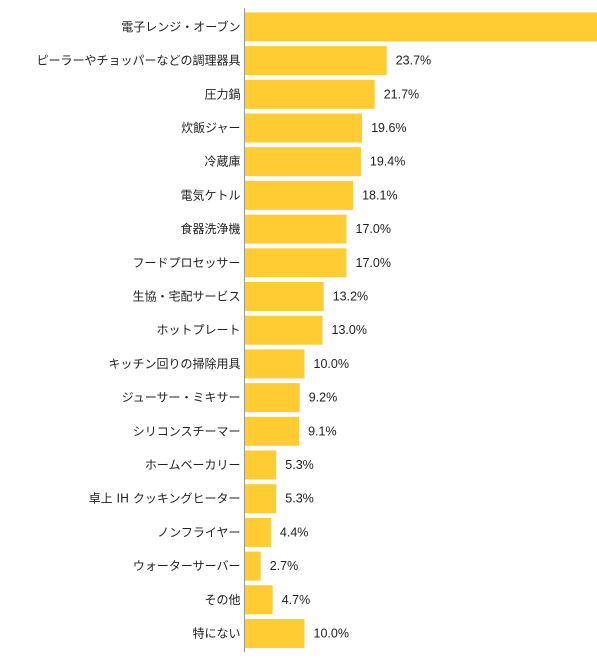  Describe the element at coordinates (387, 162) in the screenshot. I see `value-label: 19.4%` at that location.